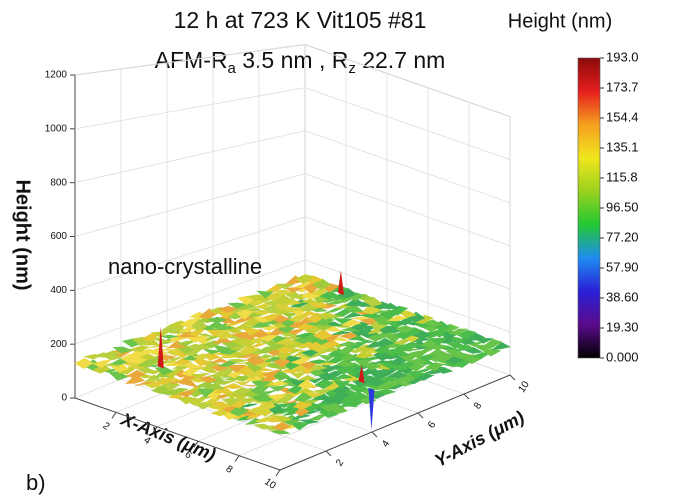  What do you see at coordinates (479, 439) in the screenshot?
I see `y-axis-label: Y-Axis (μm)` at bounding box center [479, 439].